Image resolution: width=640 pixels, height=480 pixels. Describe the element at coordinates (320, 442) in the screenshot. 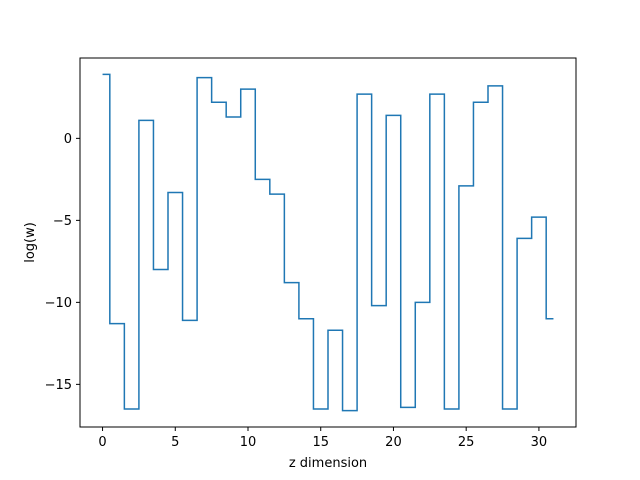

I see `x-tick-label: 15` at that location.